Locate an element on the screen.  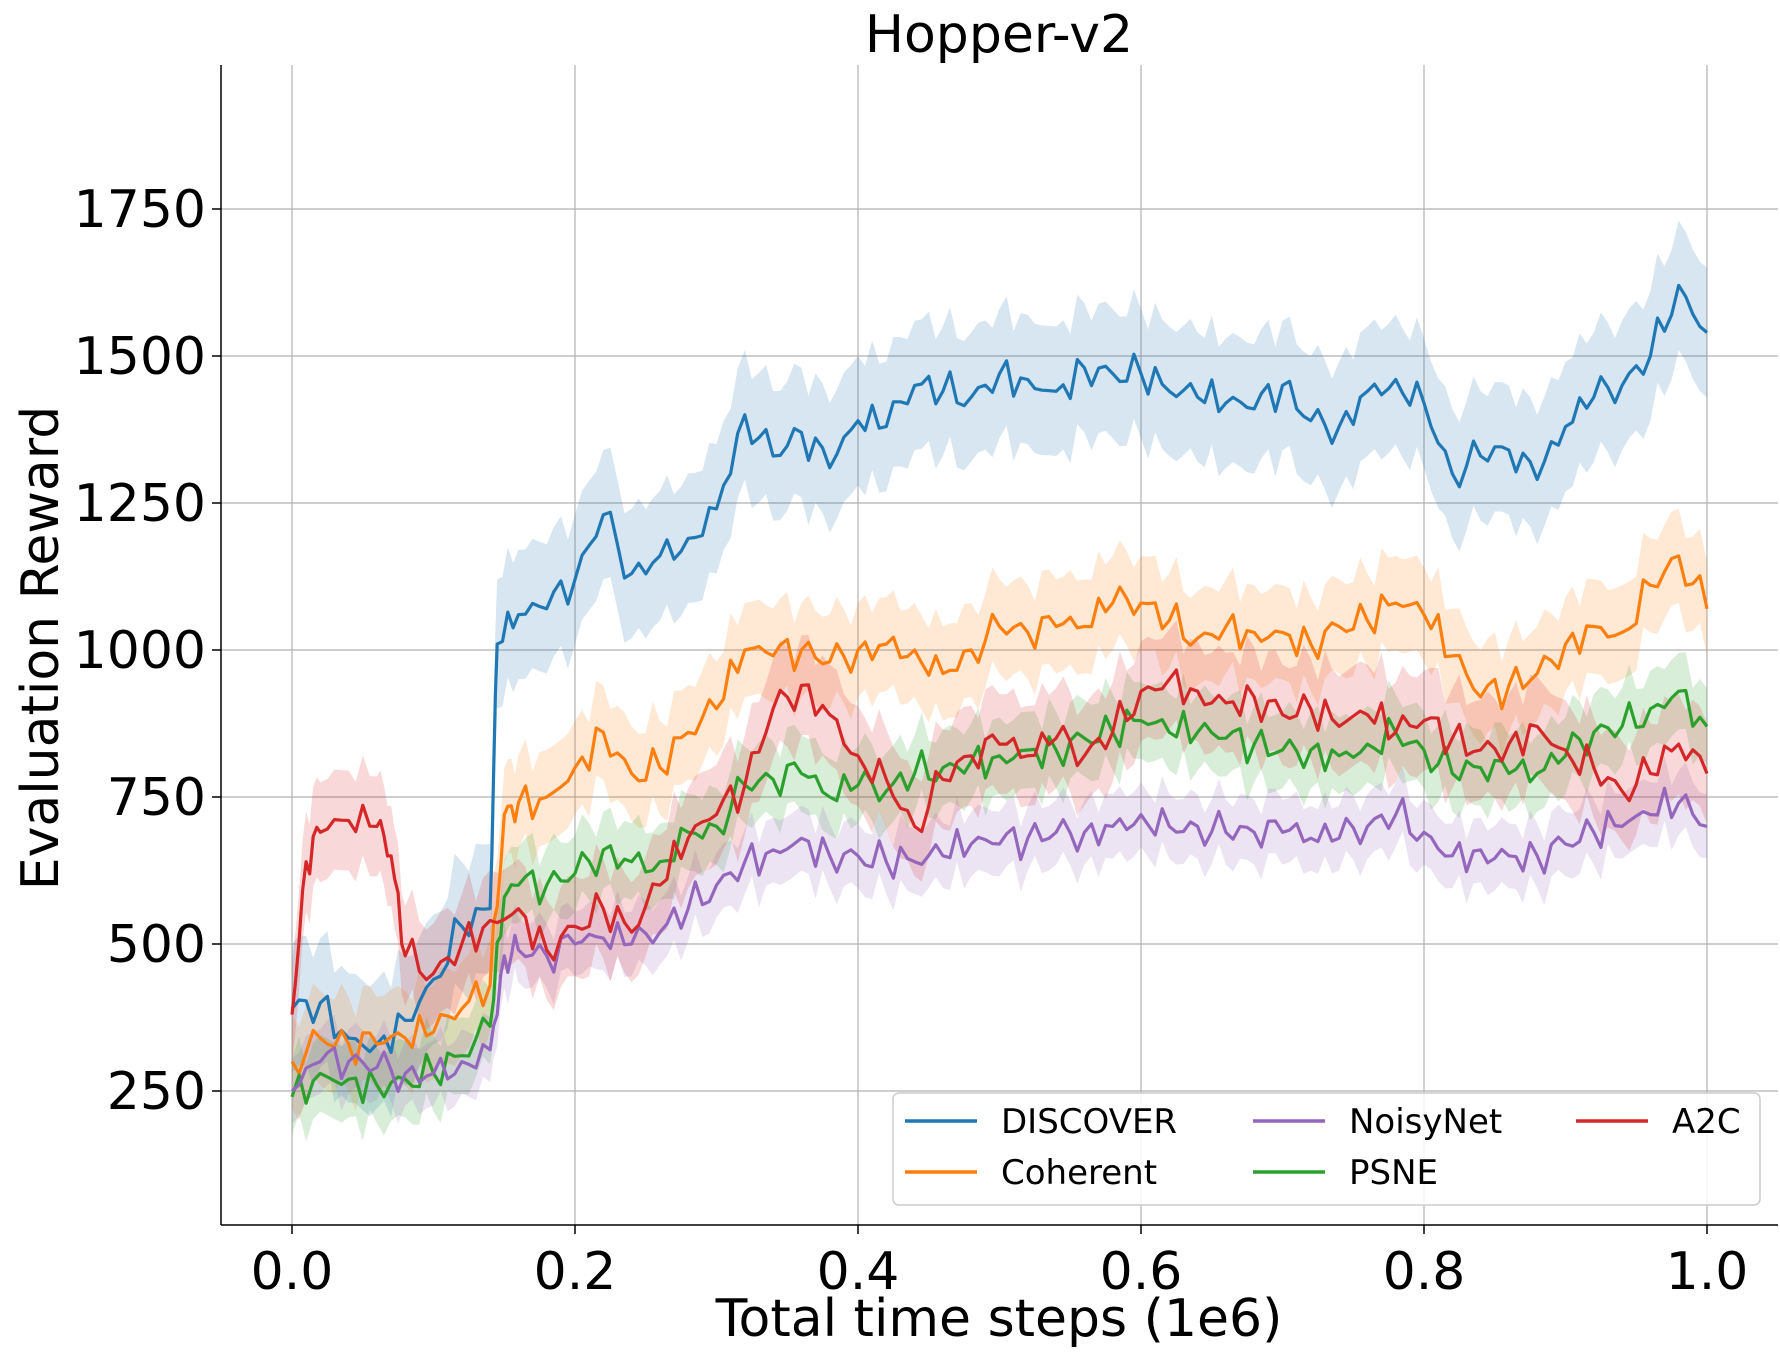
legend-label-noisynet: NoisyNet is located at coordinates (1425, 1122).